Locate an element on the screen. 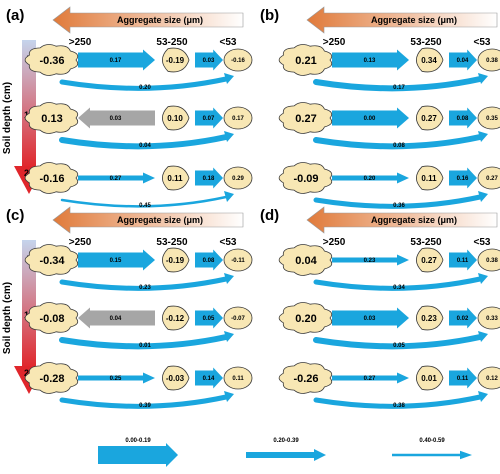 This screenshot has width=500, height=474. flux-row: 0.20 0.23 0.33 0.03 0.02 0.05 is located at coordinates (389, 326).